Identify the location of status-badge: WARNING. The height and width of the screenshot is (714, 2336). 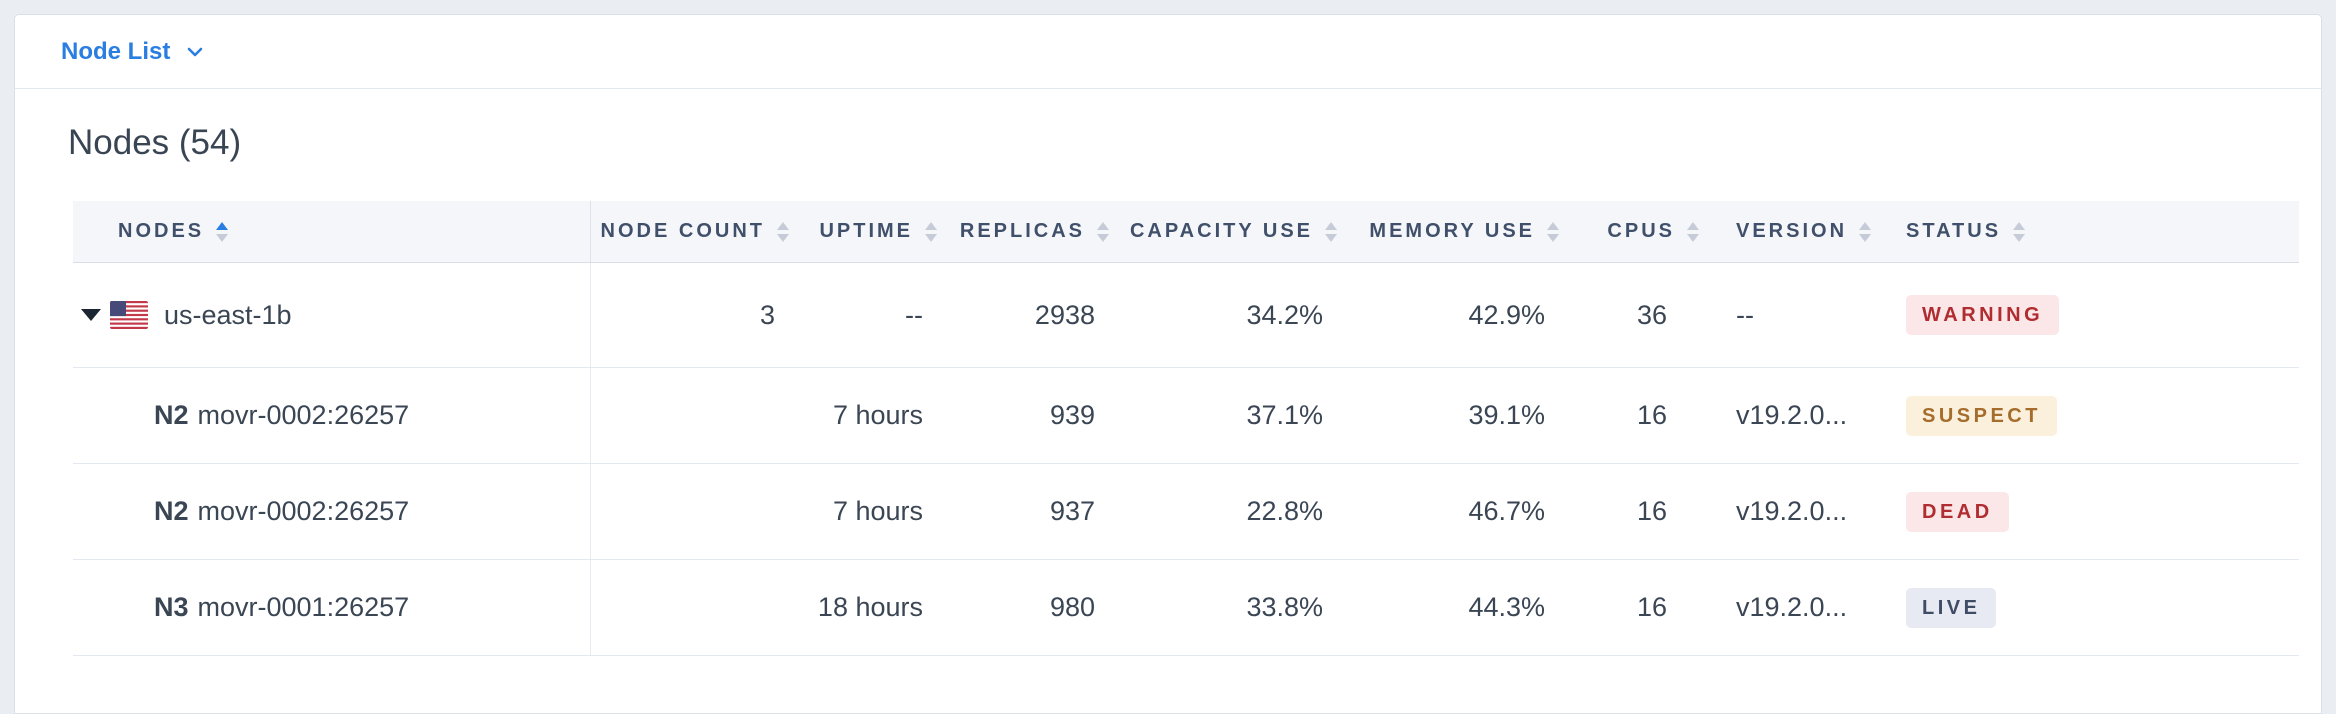
(1983, 315).